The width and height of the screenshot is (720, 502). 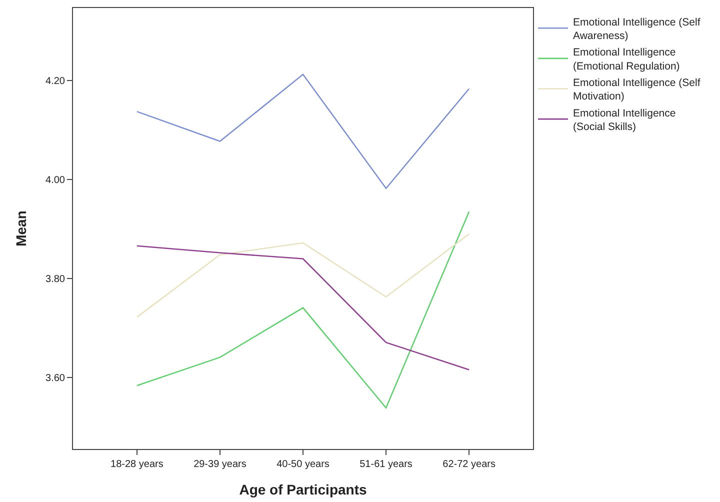 What do you see at coordinates (386, 464) in the screenshot?
I see `x-tick-label: 51-61 years` at bounding box center [386, 464].